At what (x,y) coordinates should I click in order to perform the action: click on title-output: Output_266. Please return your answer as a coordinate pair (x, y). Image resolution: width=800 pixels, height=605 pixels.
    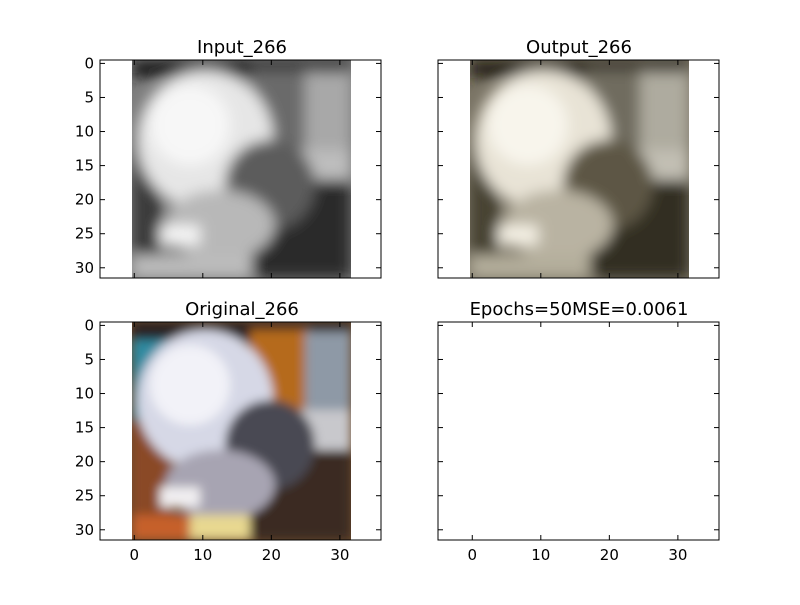
    Looking at the image, I should click on (579, 47).